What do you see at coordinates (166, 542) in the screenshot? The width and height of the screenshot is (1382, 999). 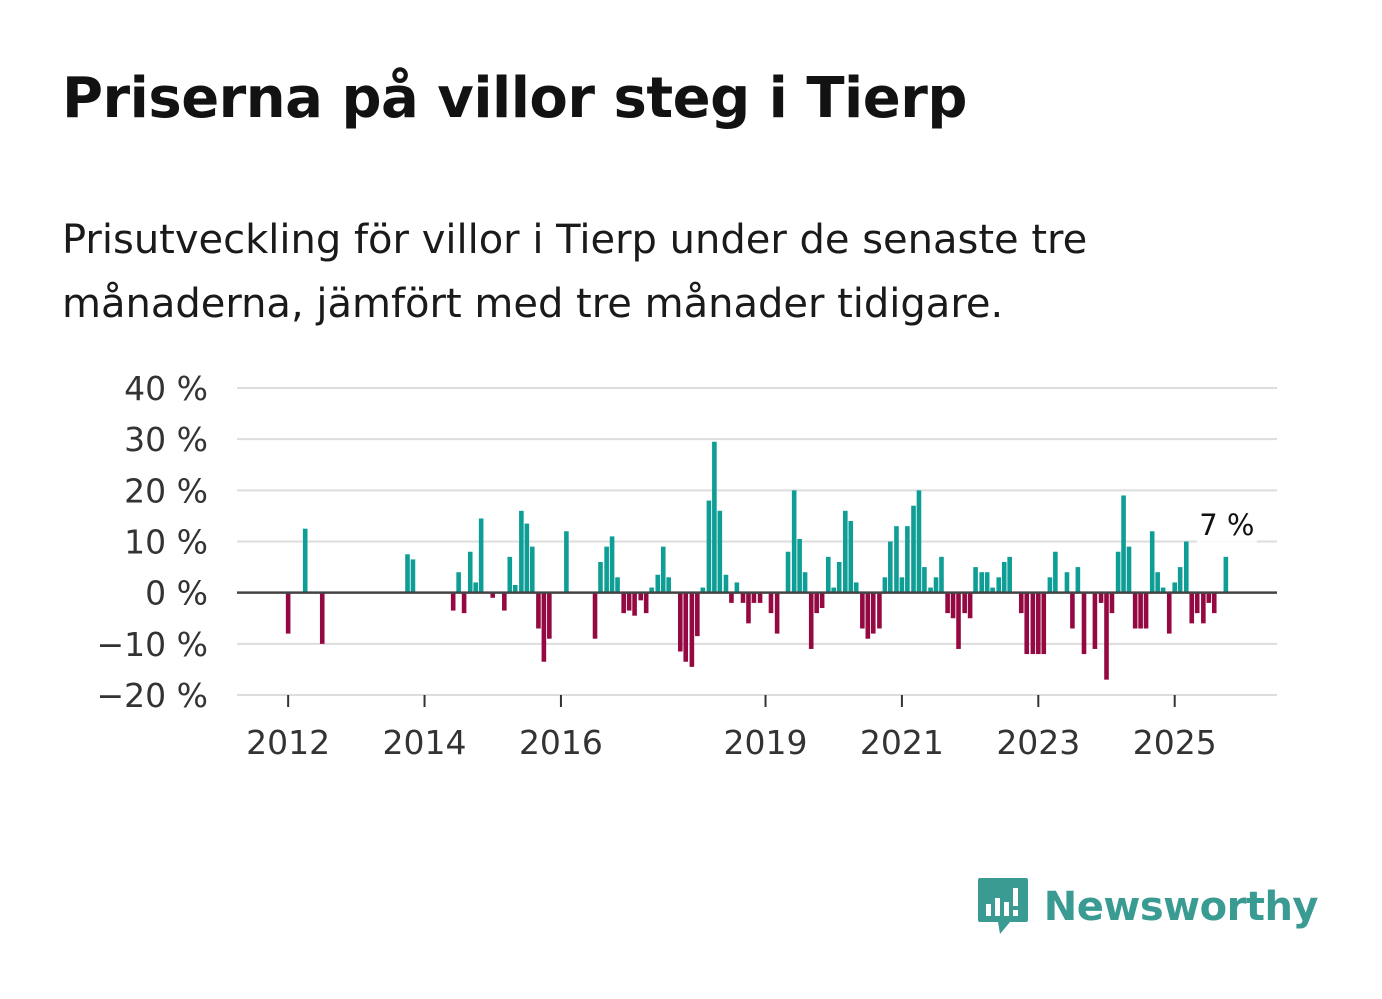 I see `y-tick-label: 10 %` at bounding box center [166, 542].